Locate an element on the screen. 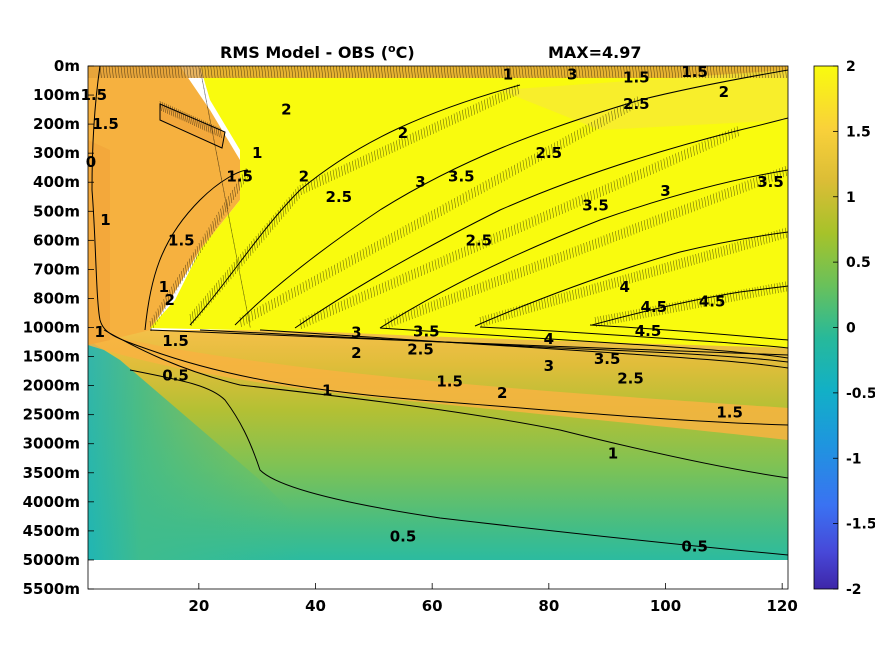 The width and height of the screenshot is (875, 656). x-tick-label: 100 is located at coordinates (665, 606).